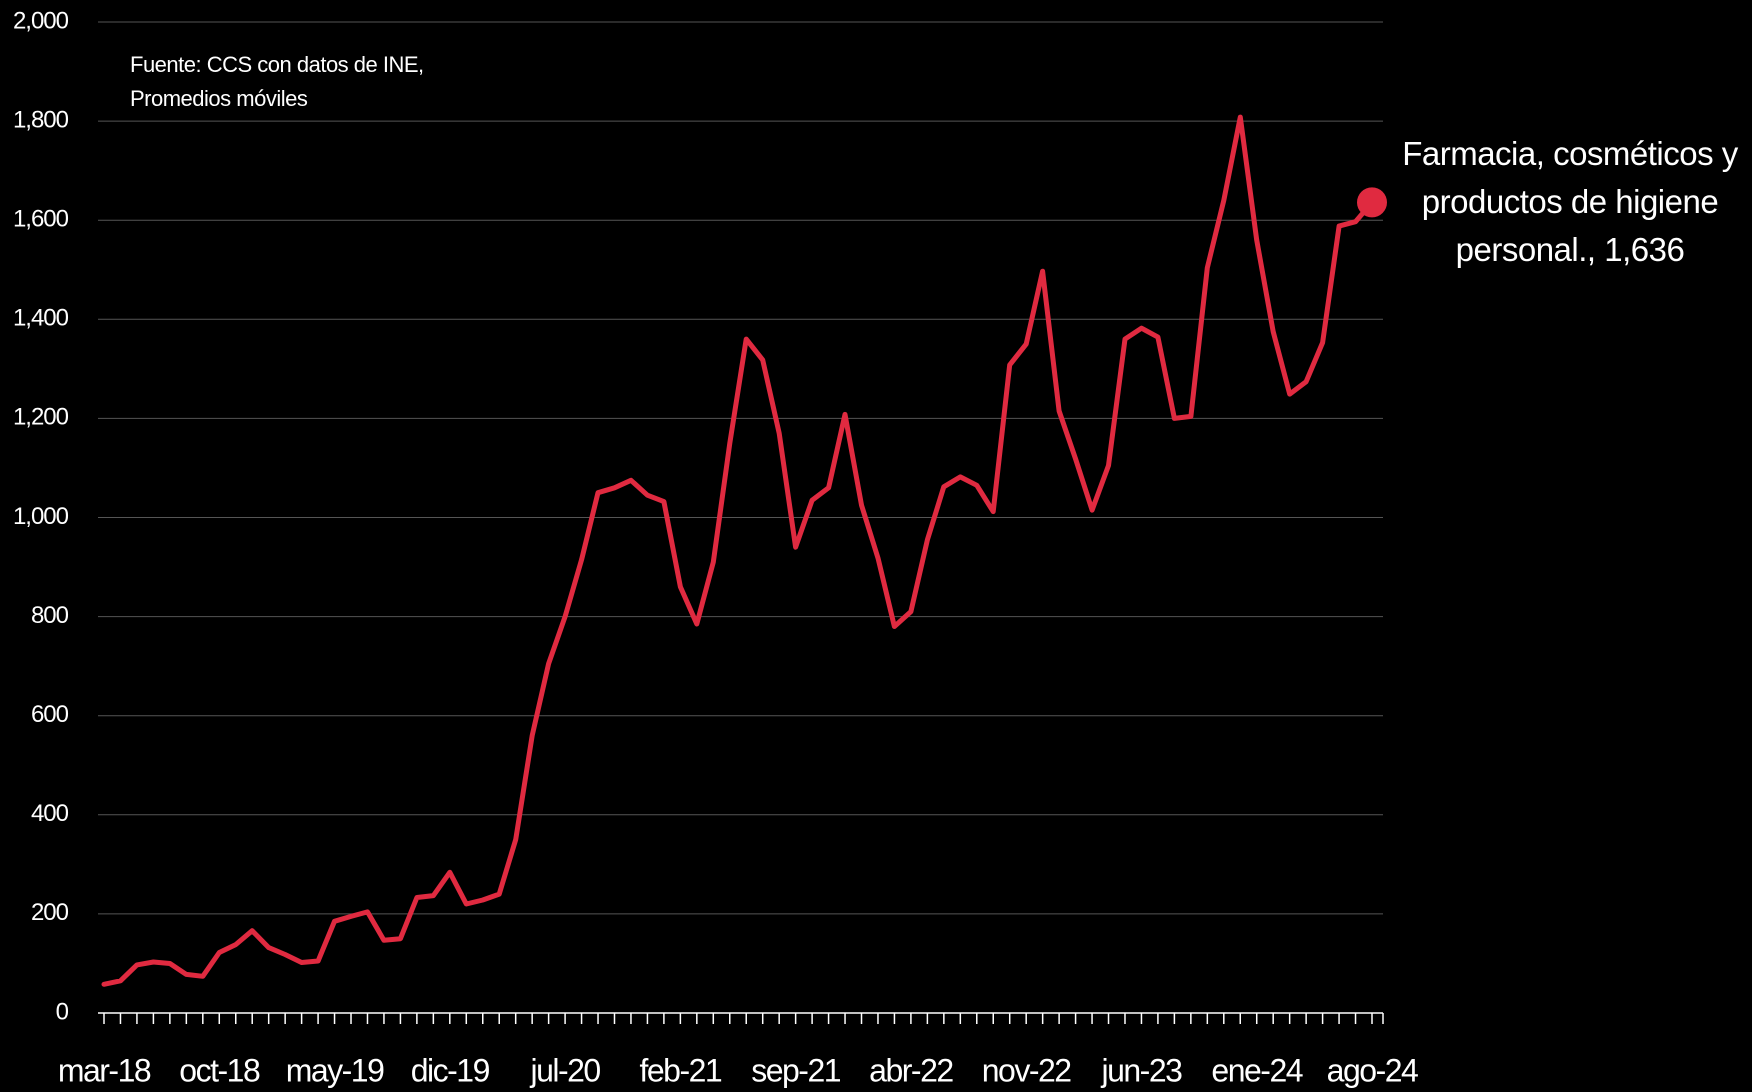  I want to click on y-tick-label: 800, so click(50, 615).